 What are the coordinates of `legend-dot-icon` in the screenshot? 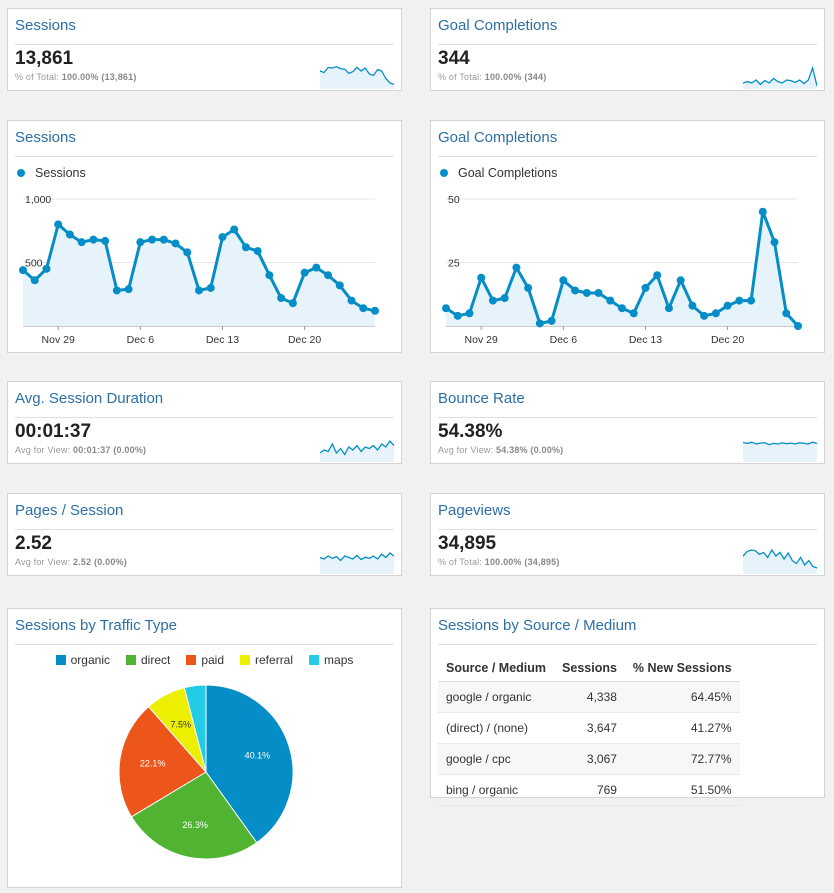 It's located at (444, 173).